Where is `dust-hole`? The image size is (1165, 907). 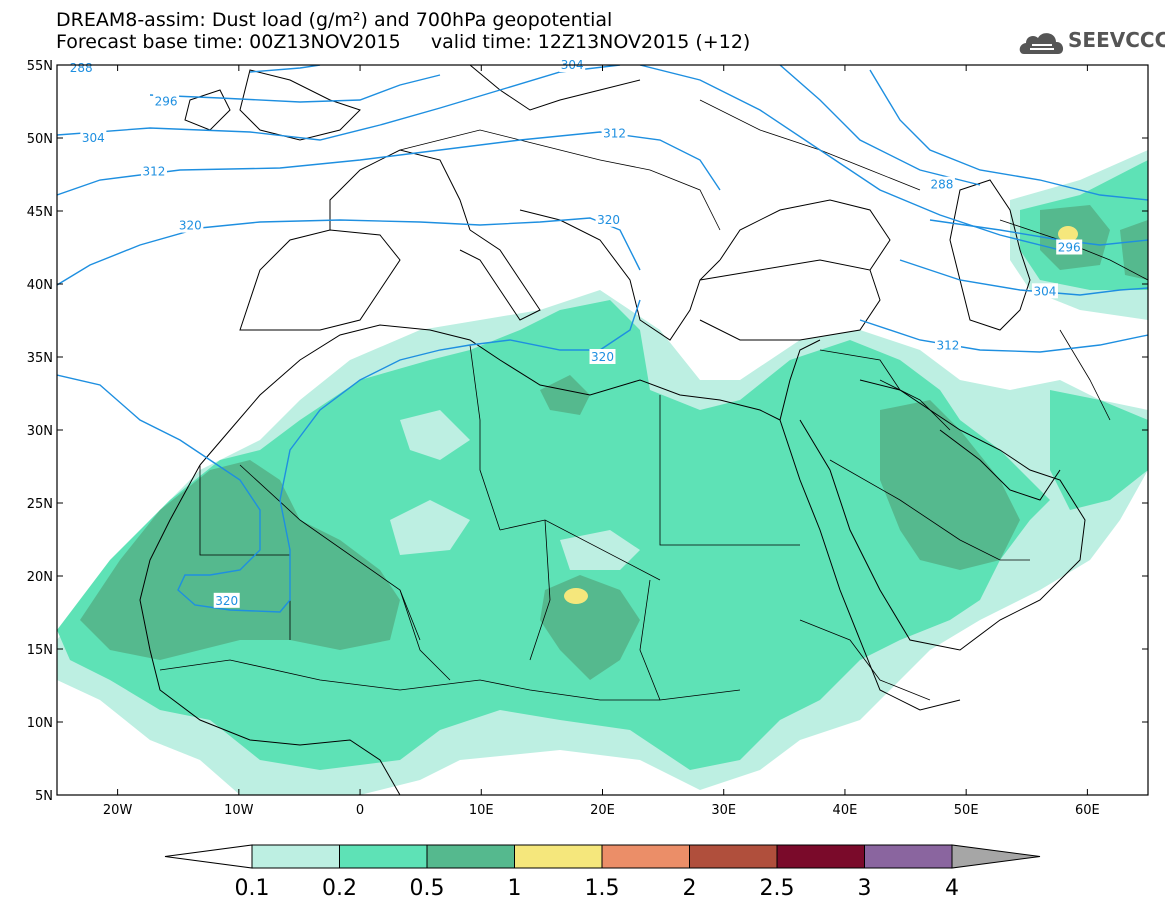 dust-hole is located at coordinates (430, 527).